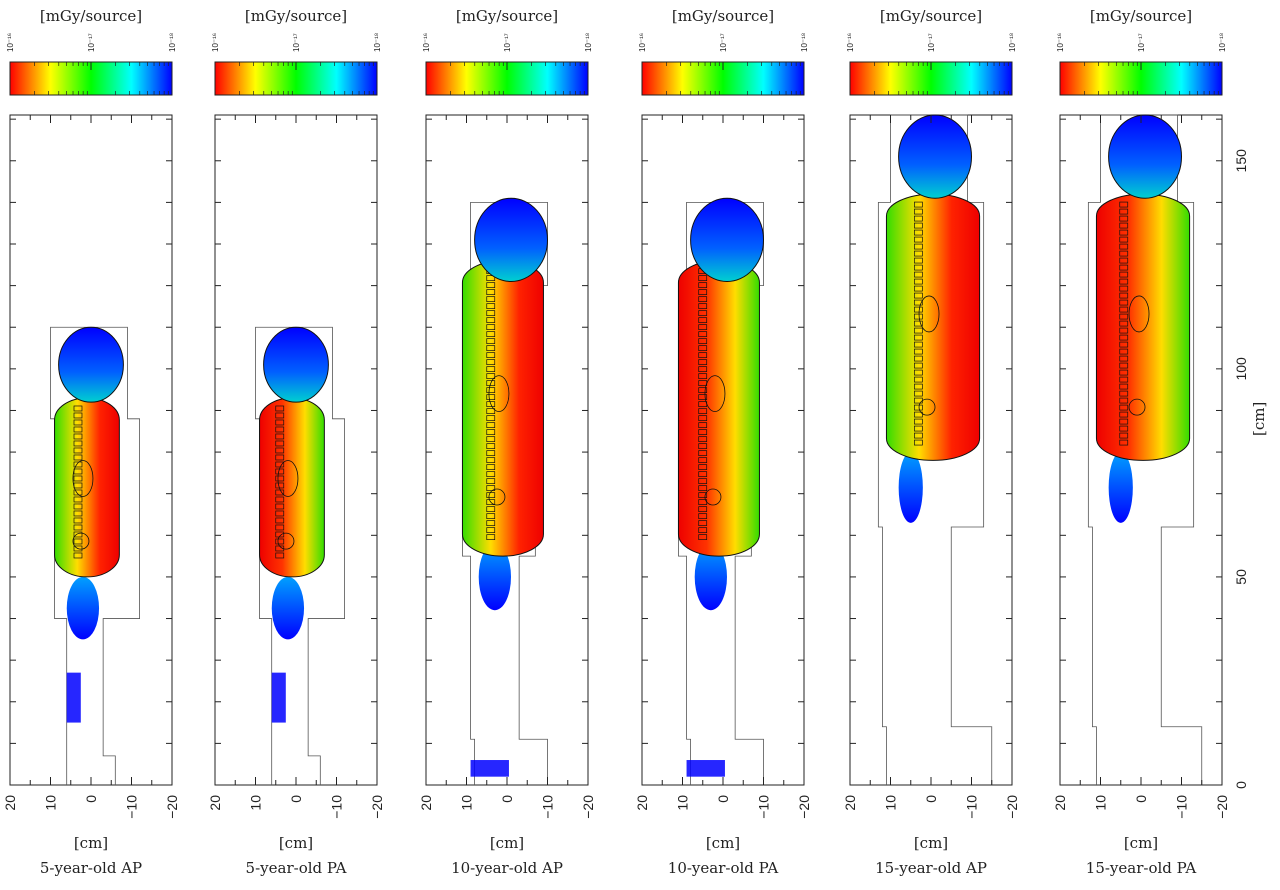  I want to click on x-axis-label: [cm], so click(931, 843).